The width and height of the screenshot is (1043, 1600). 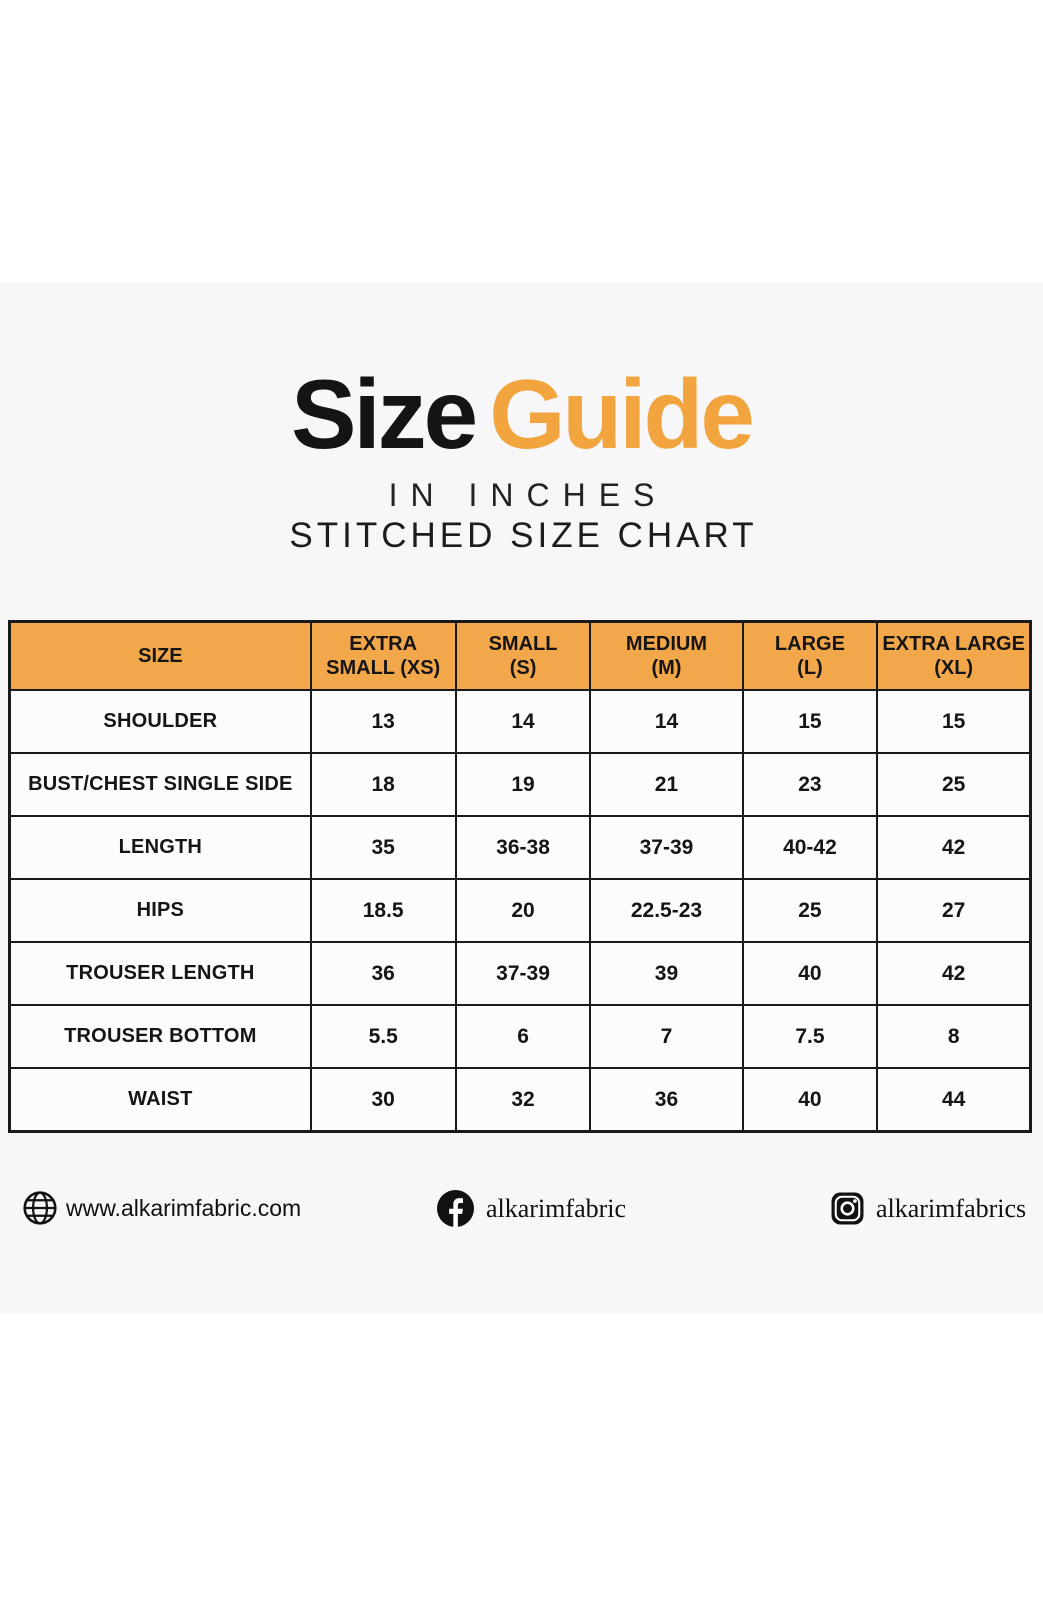 What do you see at coordinates (954, 655) in the screenshot?
I see `col-header-extra-large: EXTRA LARGE (XL)` at bounding box center [954, 655].